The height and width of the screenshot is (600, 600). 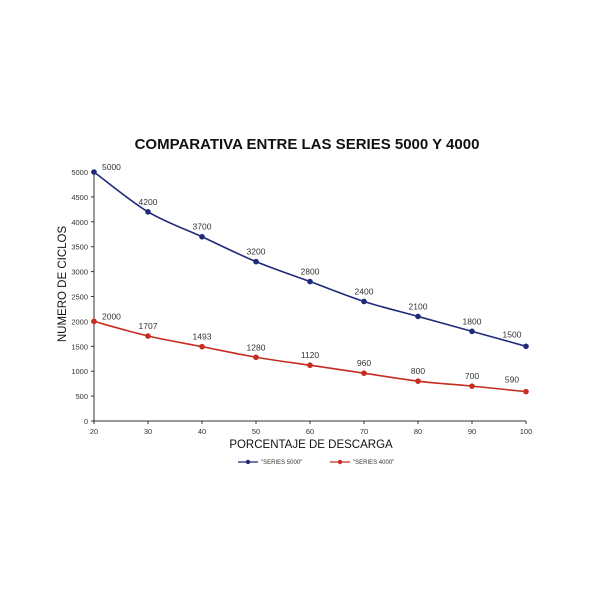 What do you see at coordinates (111, 316) in the screenshot?
I see `data-label: 2000` at bounding box center [111, 316].